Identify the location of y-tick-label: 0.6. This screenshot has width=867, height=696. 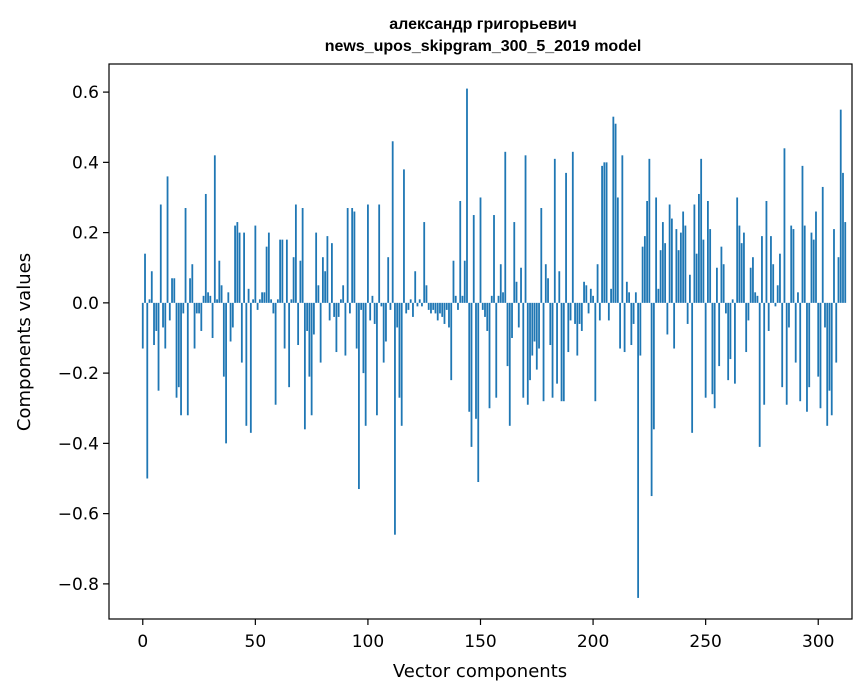
(85, 93).